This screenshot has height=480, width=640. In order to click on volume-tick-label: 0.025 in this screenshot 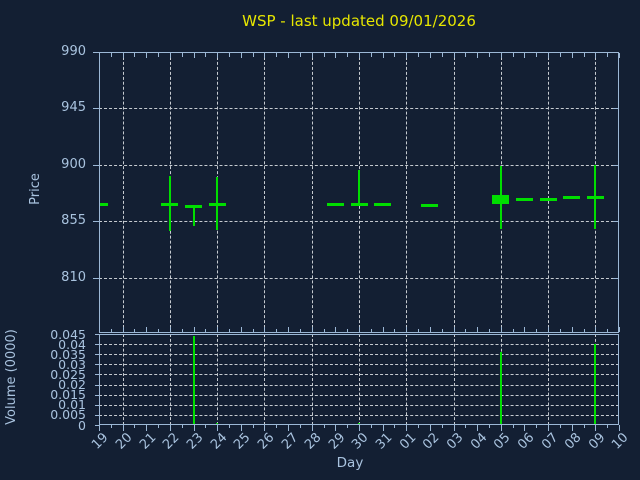, I will do `click(68, 374)`.